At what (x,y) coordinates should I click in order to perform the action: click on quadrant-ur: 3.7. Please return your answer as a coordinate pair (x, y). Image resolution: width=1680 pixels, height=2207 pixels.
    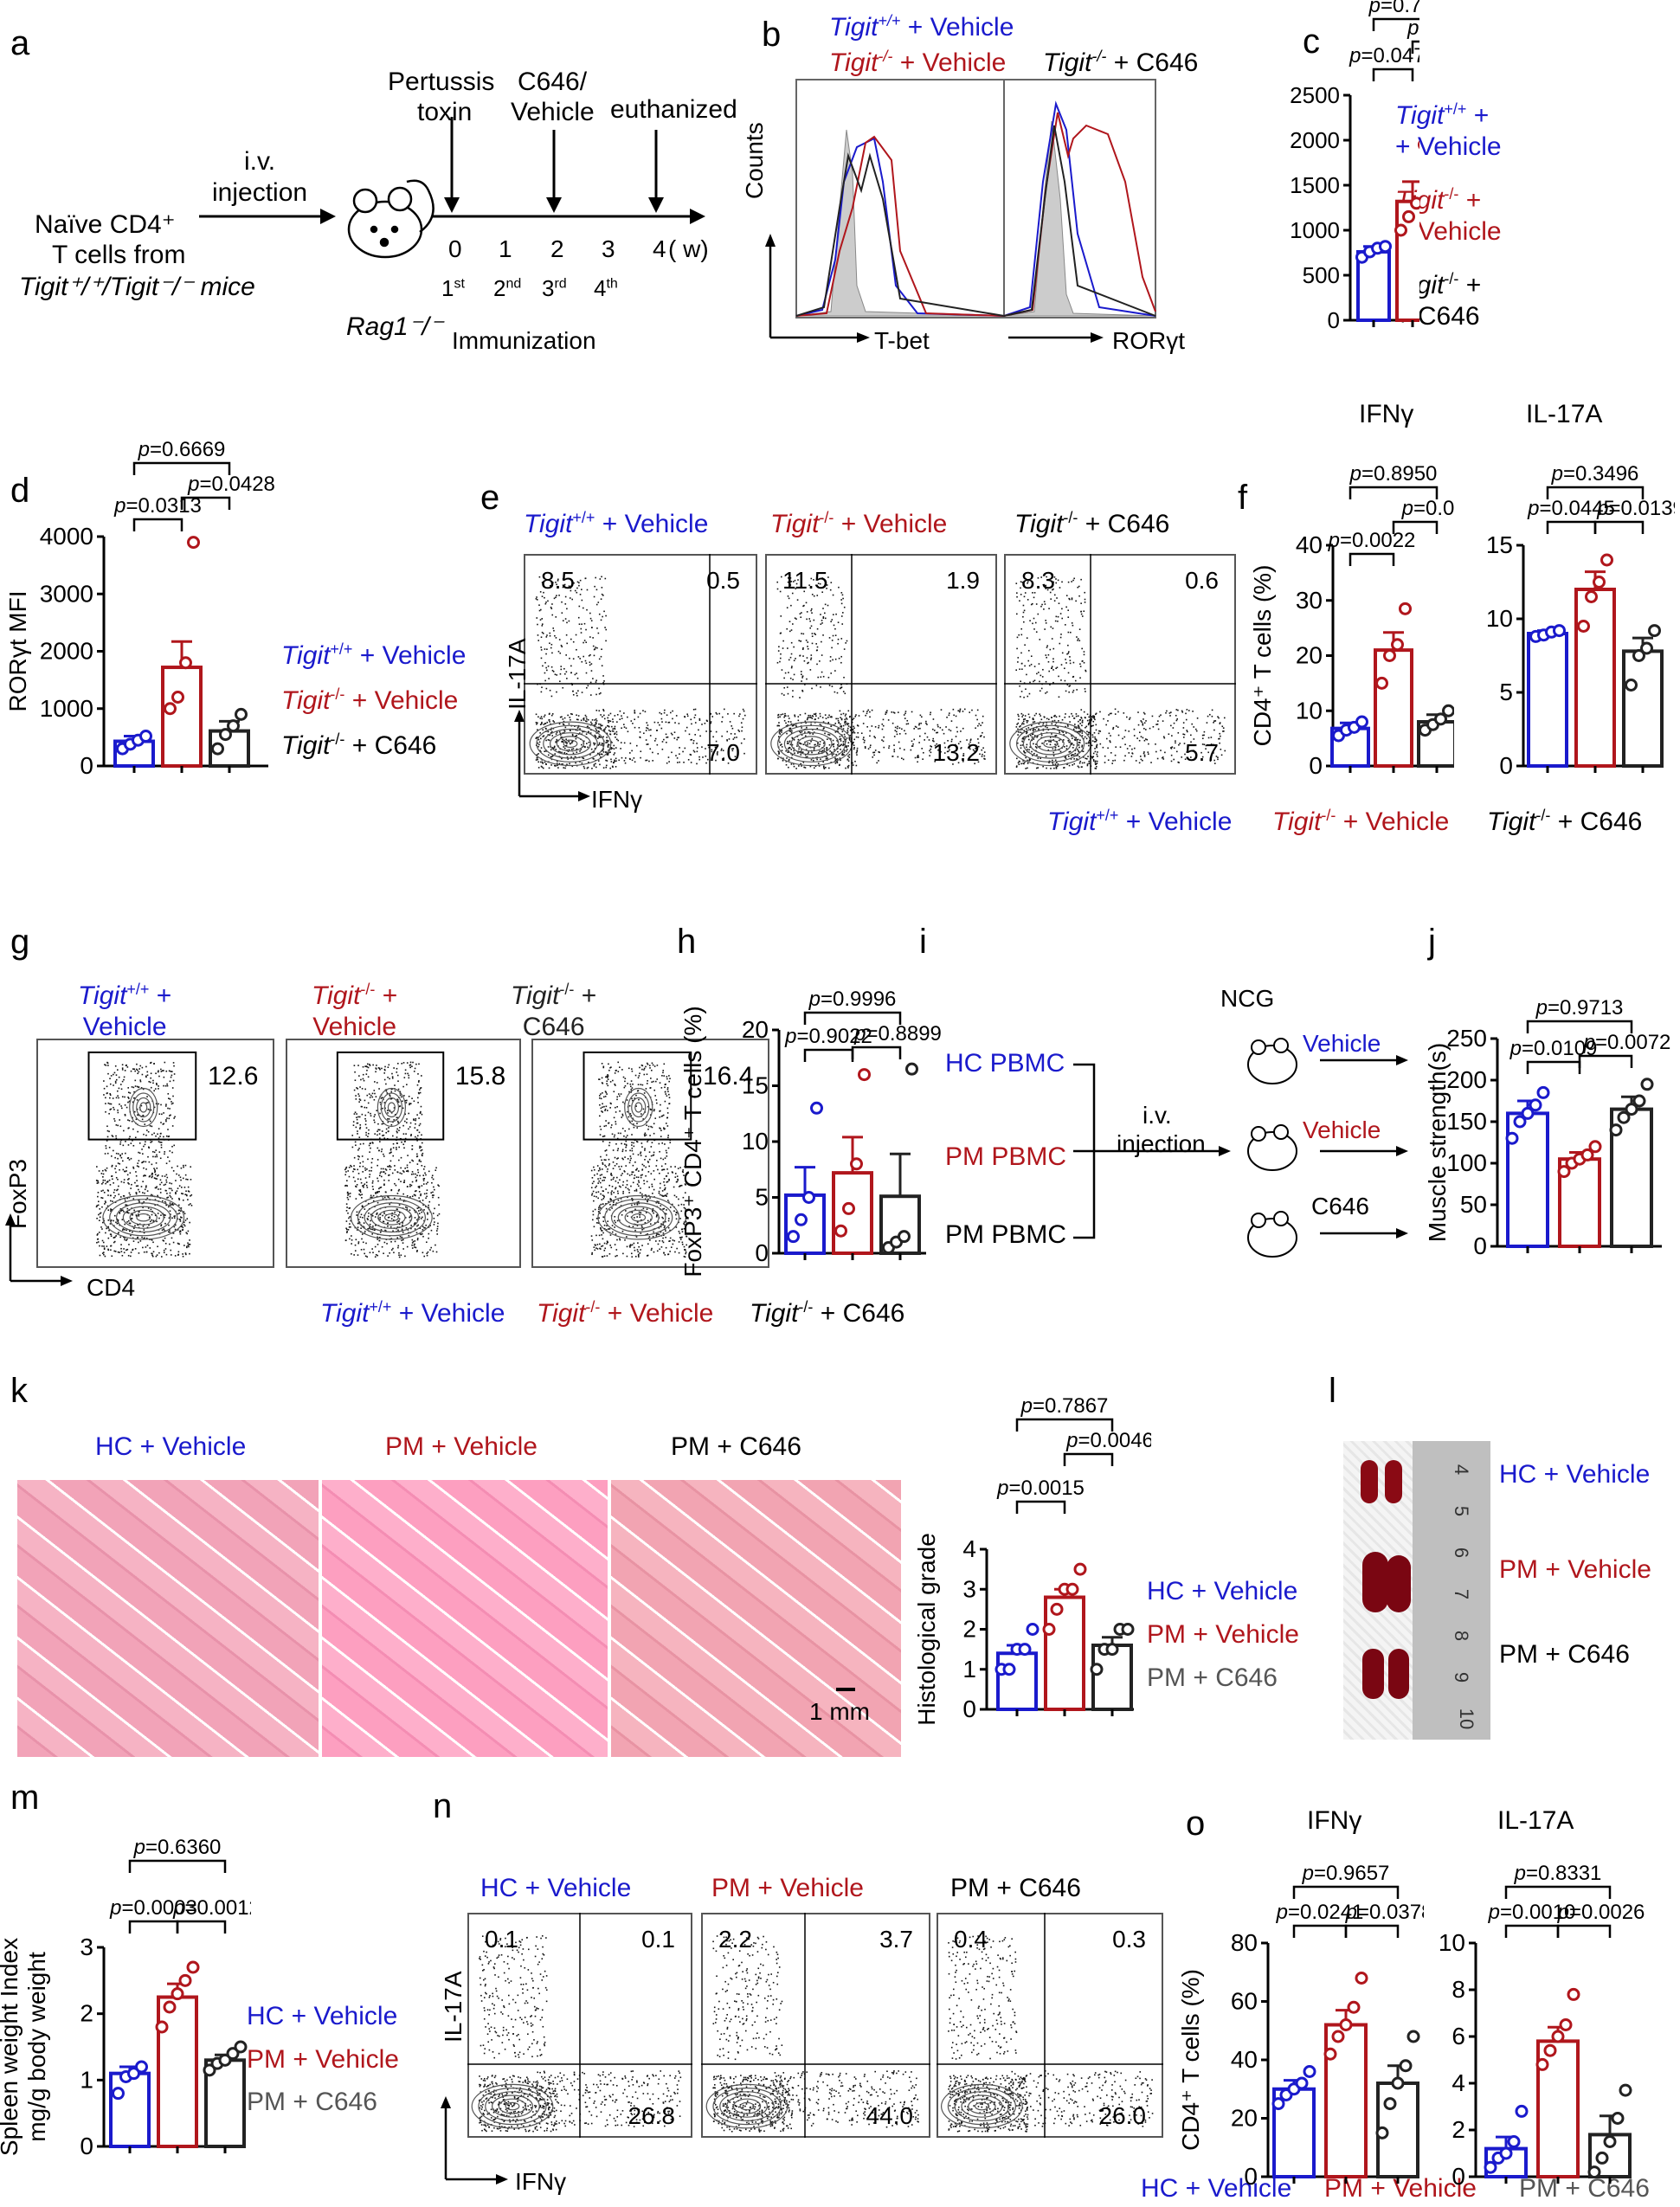
    Looking at the image, I should click on (896, 1939).